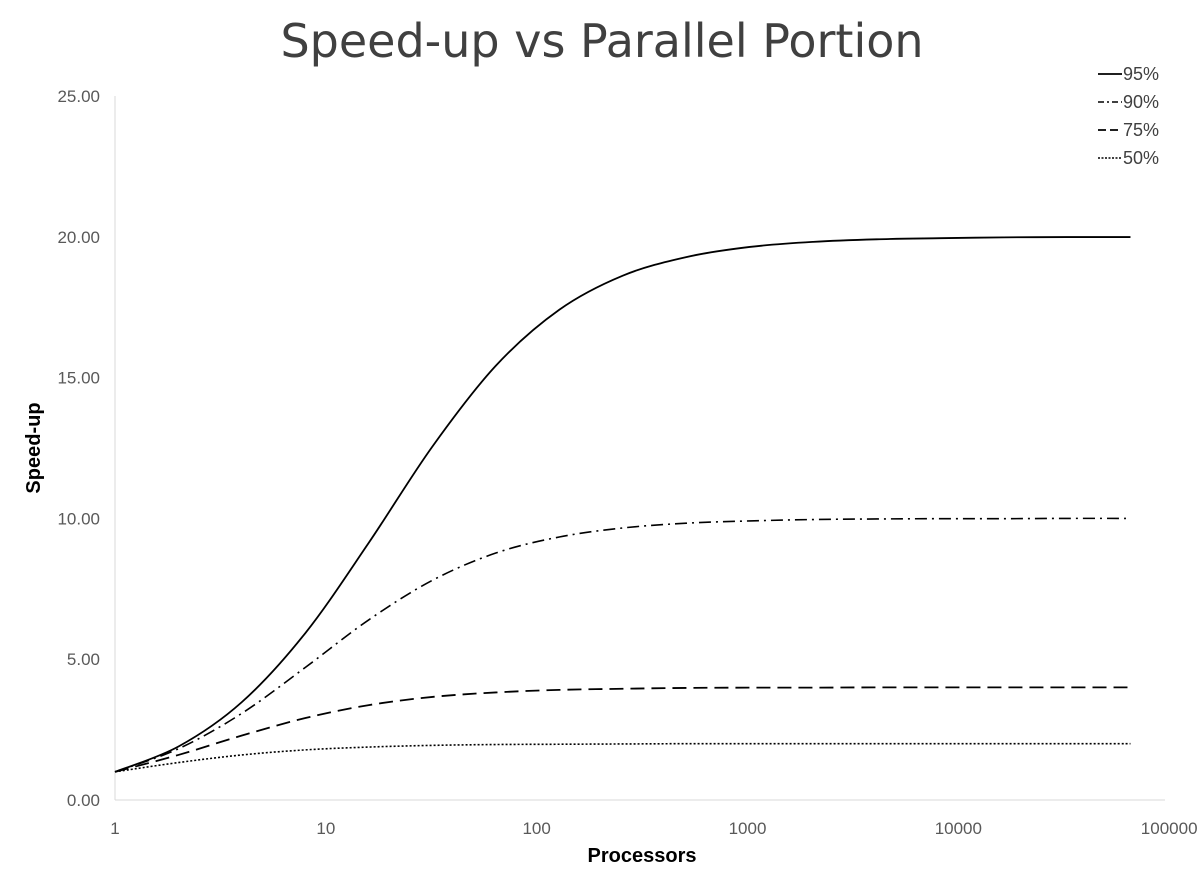  I want to click on y-tick-label: 20.00, so click(78, 237).